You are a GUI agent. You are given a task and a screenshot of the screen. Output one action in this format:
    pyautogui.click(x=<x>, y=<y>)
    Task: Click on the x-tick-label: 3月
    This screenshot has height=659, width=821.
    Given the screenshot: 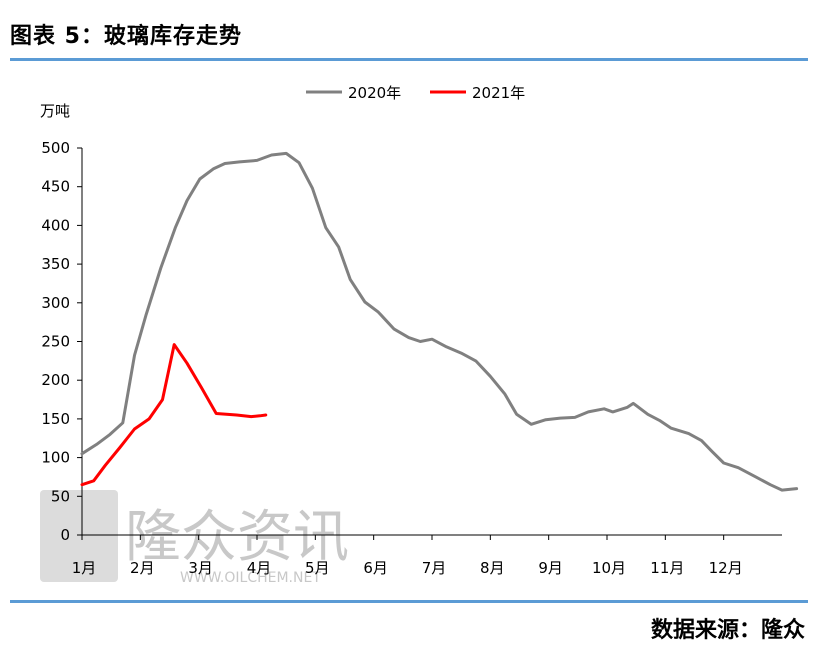 What is the action you would take?
    pyautogui.click(x=200, y=568)
    